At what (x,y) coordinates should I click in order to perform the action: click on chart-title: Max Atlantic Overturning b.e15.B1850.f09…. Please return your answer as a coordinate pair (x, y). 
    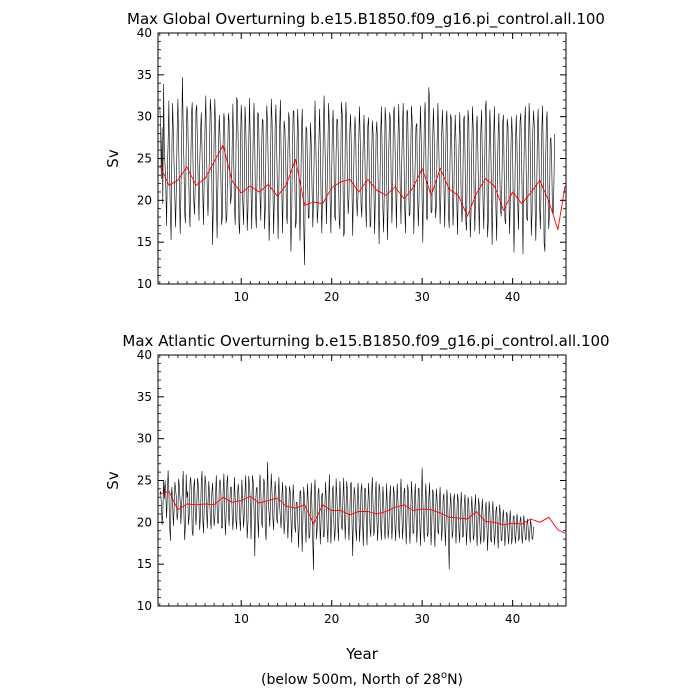
    Looking at the image, I should click on (365, 341).